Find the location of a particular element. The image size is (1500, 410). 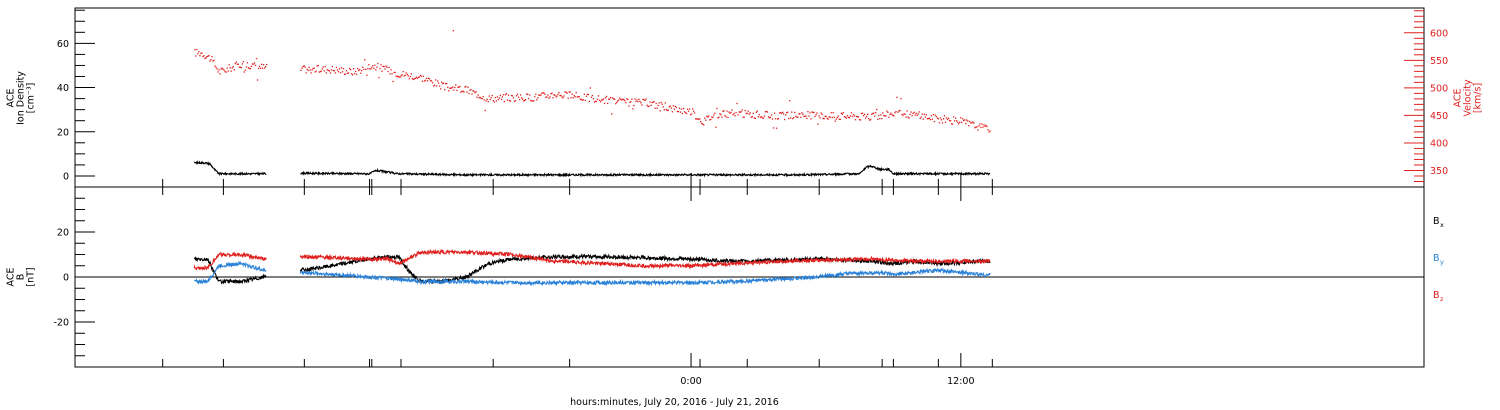

y-axis-title-velocity-line: [km/s] is located at coordinates (1478, 98).